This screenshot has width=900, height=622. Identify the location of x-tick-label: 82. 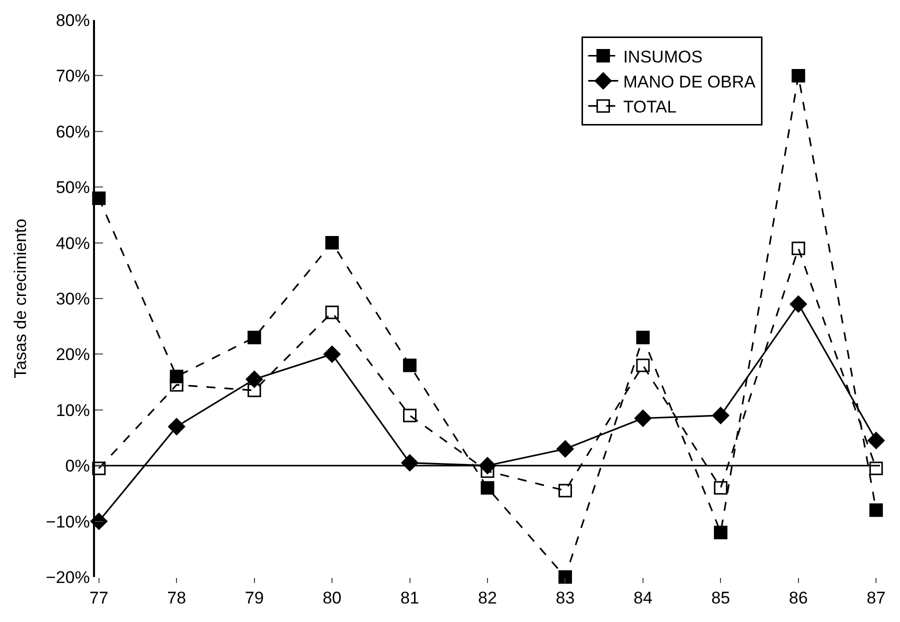
(487, 598).